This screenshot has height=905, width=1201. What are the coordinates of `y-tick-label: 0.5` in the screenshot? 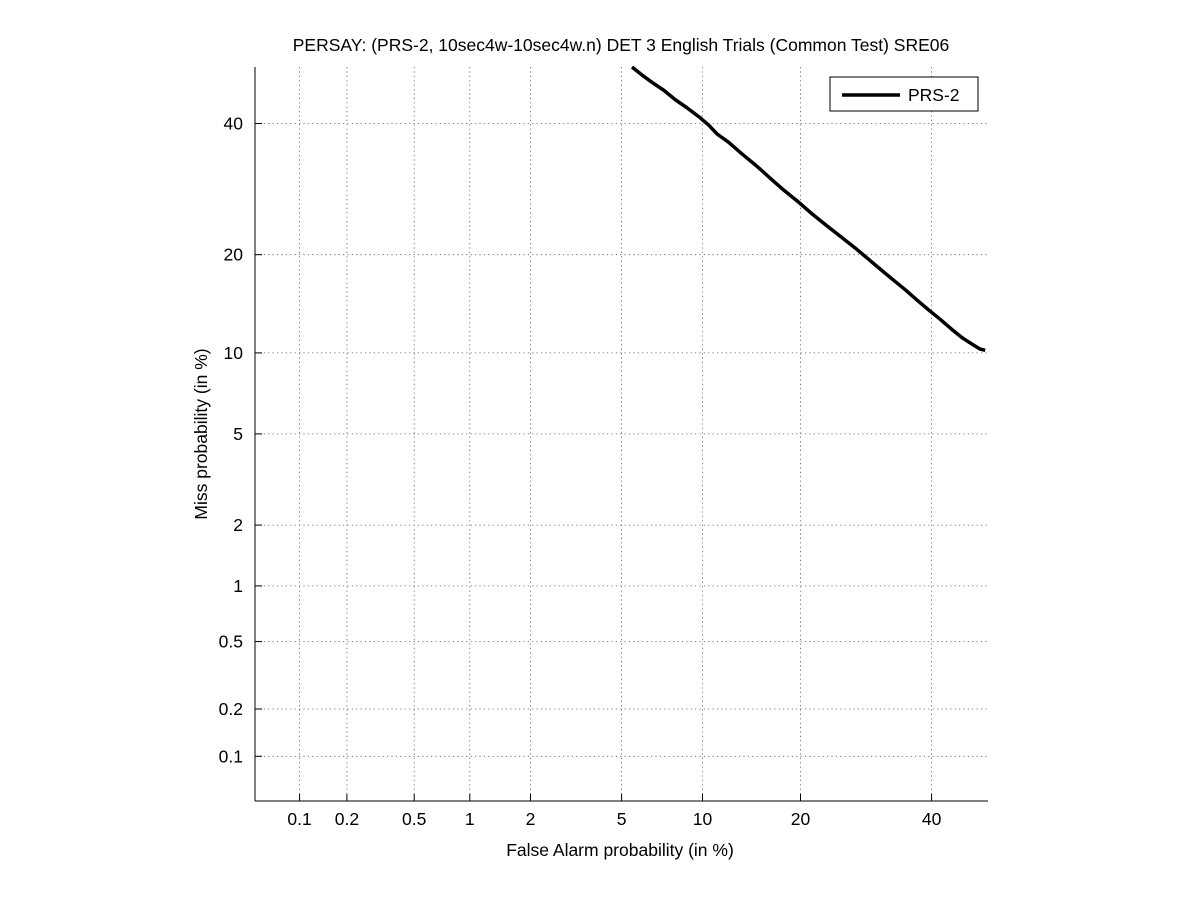 It's located at (231, 642).